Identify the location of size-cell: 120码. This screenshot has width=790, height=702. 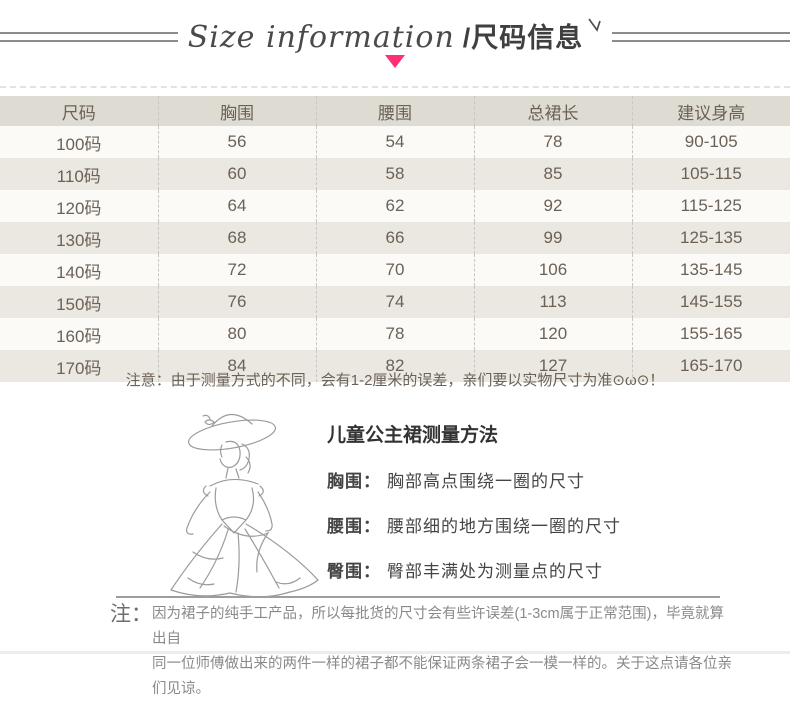
(79, 208).